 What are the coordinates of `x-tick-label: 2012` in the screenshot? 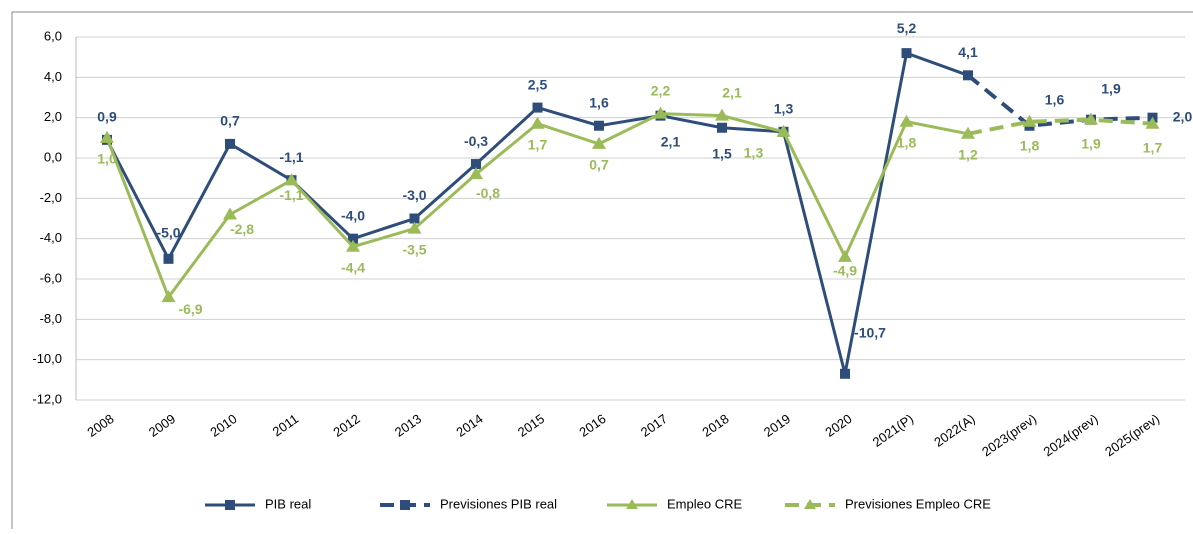 It's located at (346, 425).